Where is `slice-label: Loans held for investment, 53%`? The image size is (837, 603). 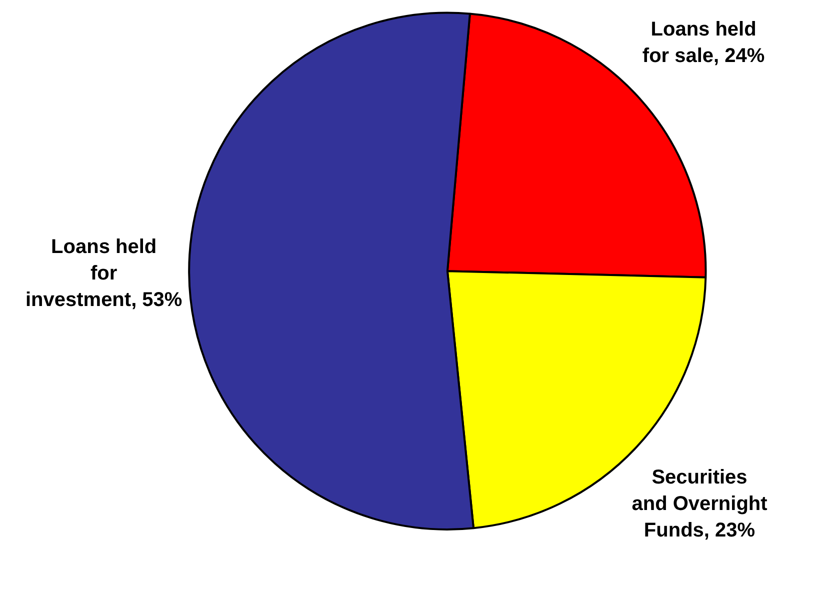 slice-label: Loans held for investment, 53% is located at coordinates (103, 273).